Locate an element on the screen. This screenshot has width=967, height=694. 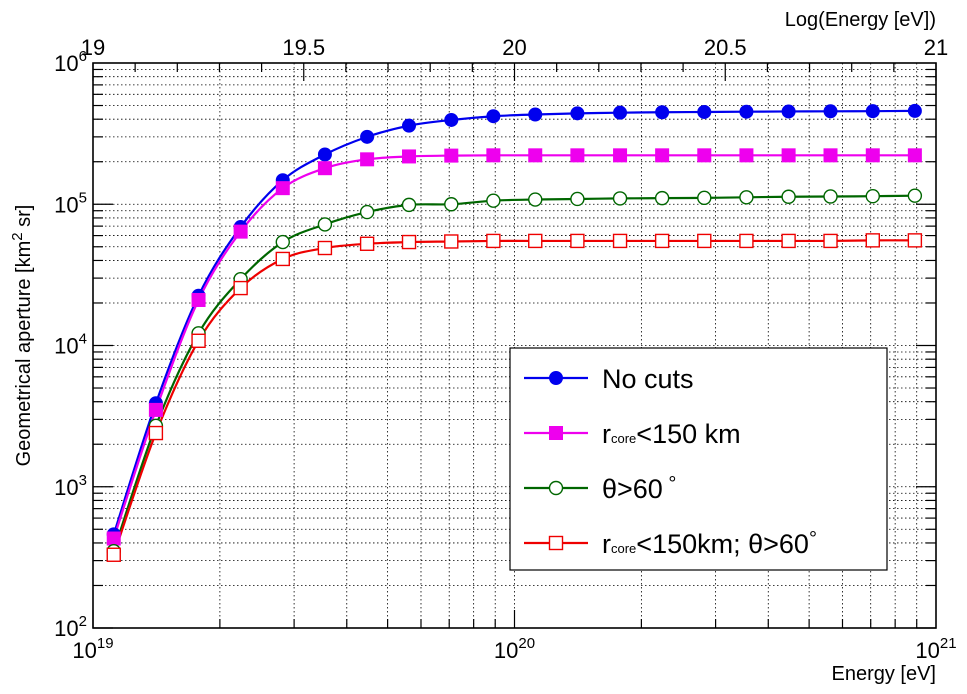
top-tick-label: 19 is located at coordinates (93, 47).